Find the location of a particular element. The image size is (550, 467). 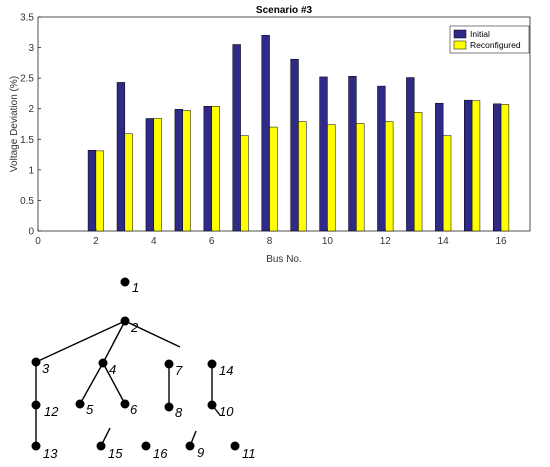

x-tick-label: 12 is located at coordinates (386, 241).